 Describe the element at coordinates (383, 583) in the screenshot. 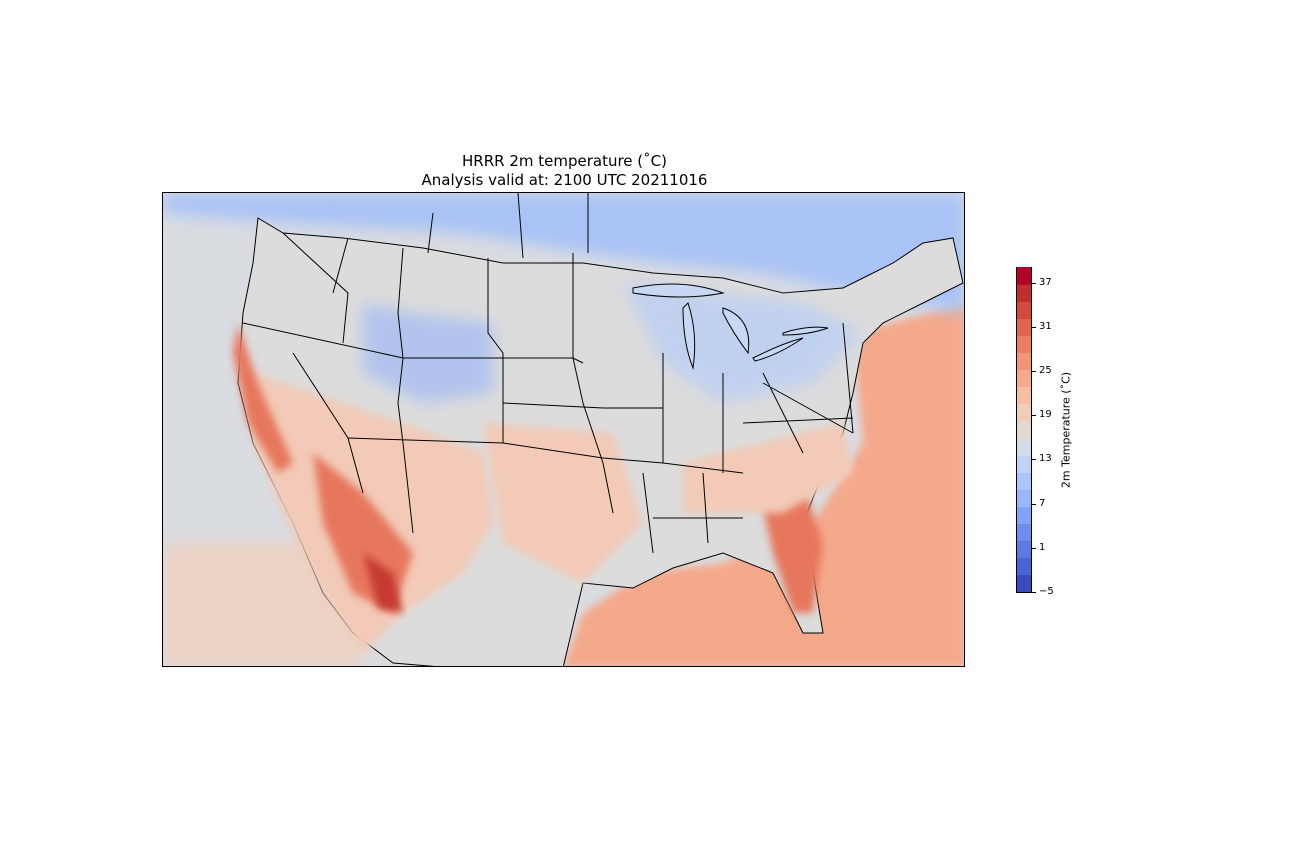

I see `hottest-core` at that location.